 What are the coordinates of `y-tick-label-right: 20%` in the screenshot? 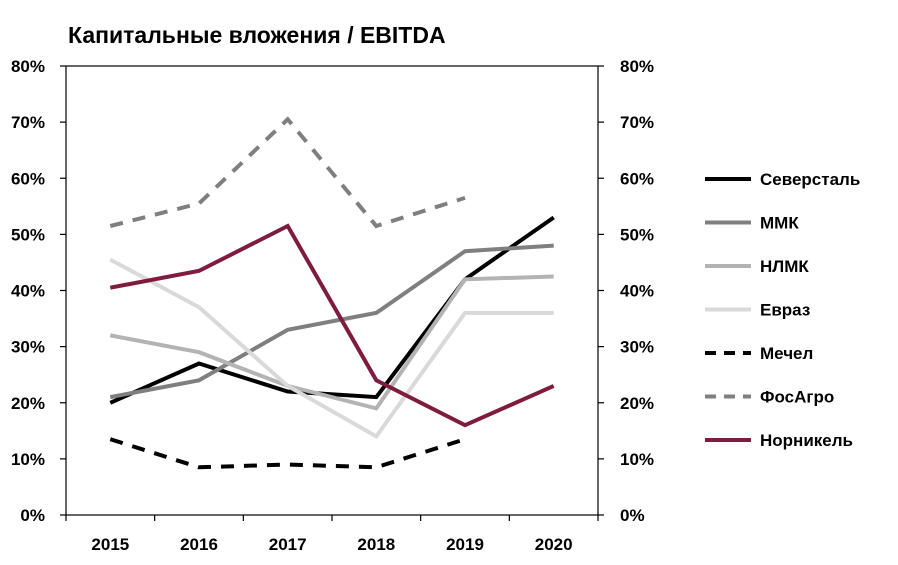 It's located at (637, 403).